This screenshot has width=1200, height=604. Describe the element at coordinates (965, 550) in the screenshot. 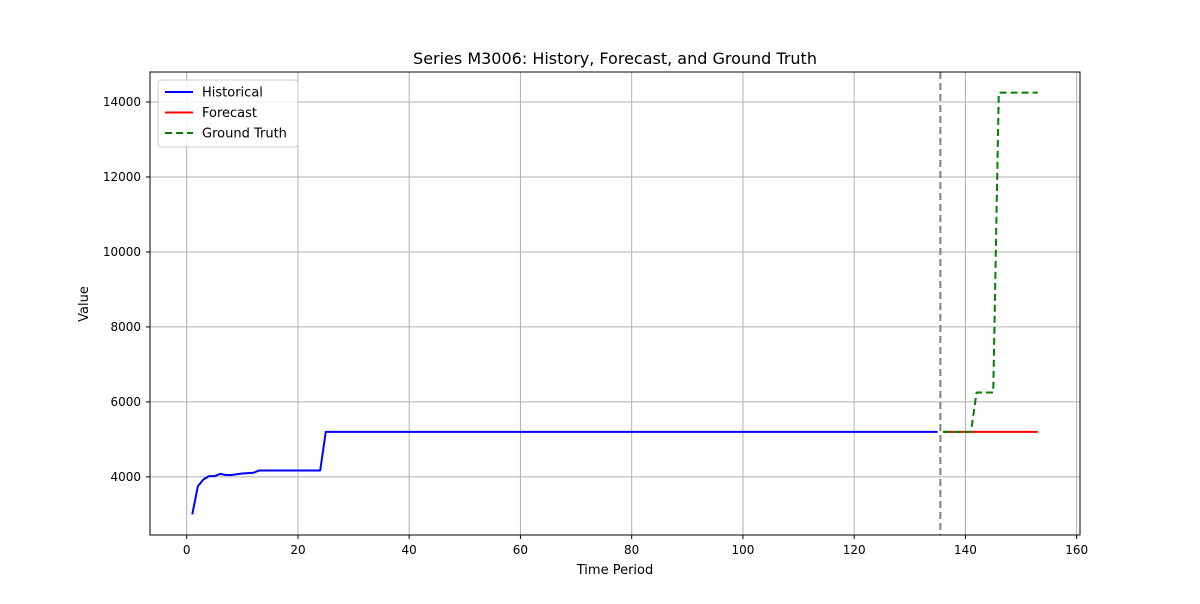

I see `x-tick-label: 140` at that location.